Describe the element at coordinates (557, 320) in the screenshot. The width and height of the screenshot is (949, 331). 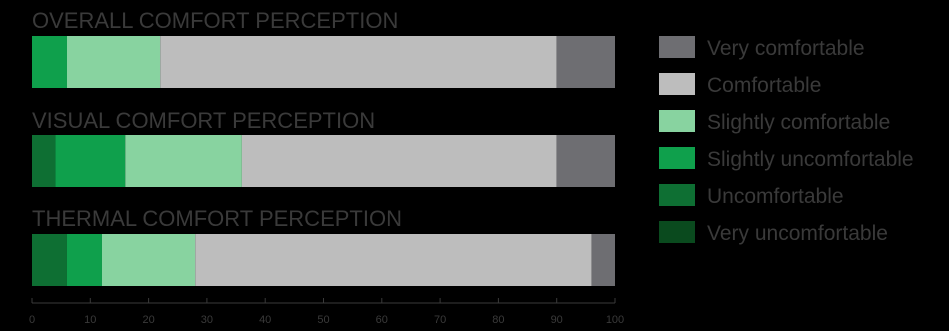
I see `x-tick-label-9: 90` at that location.